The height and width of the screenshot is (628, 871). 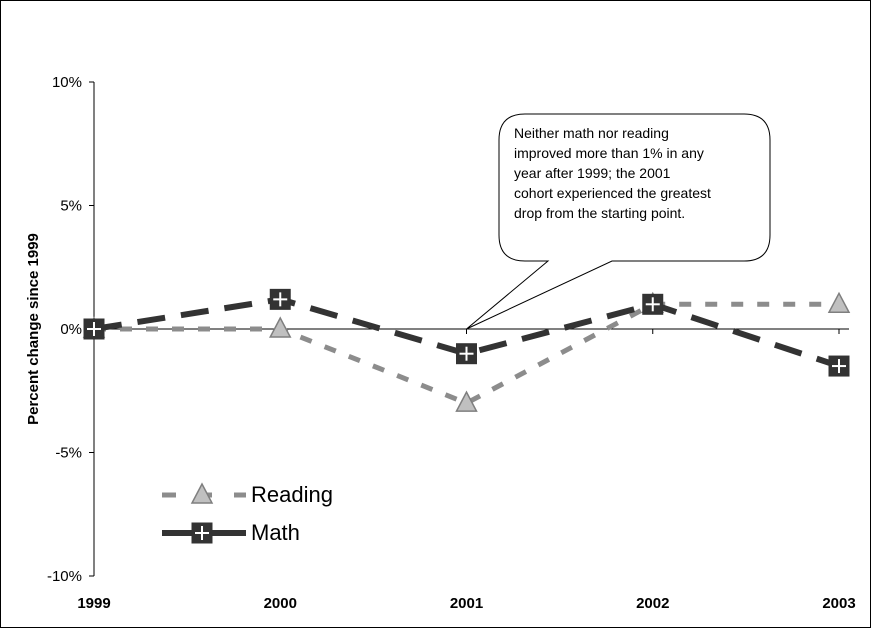 What do you see at coordinates (71, 206) in the screenshot?
I see `y-tick-label: 5%` at bounding box center [71, 206].